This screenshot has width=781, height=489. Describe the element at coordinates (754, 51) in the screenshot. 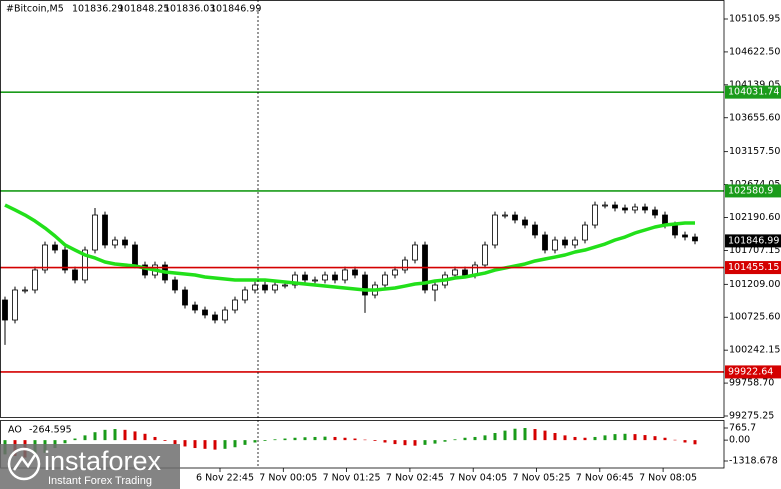

I see `y-tick-label: 104622.50` at that location.